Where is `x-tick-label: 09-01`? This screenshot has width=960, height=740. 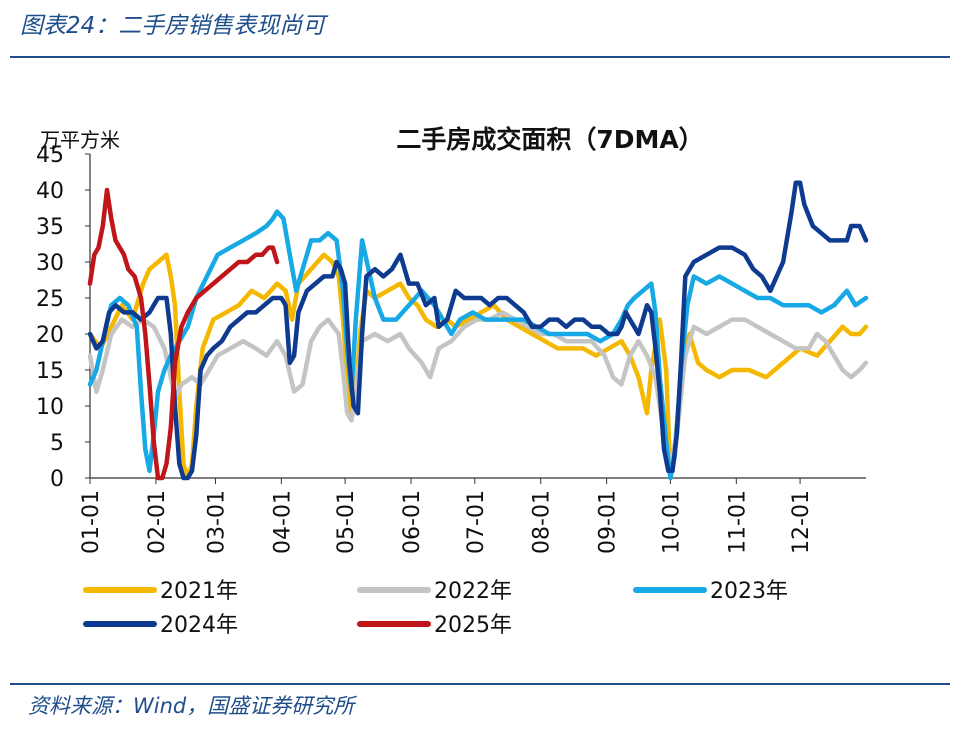 x-tick-label: 09-01 is located at coordinates (608, 522).